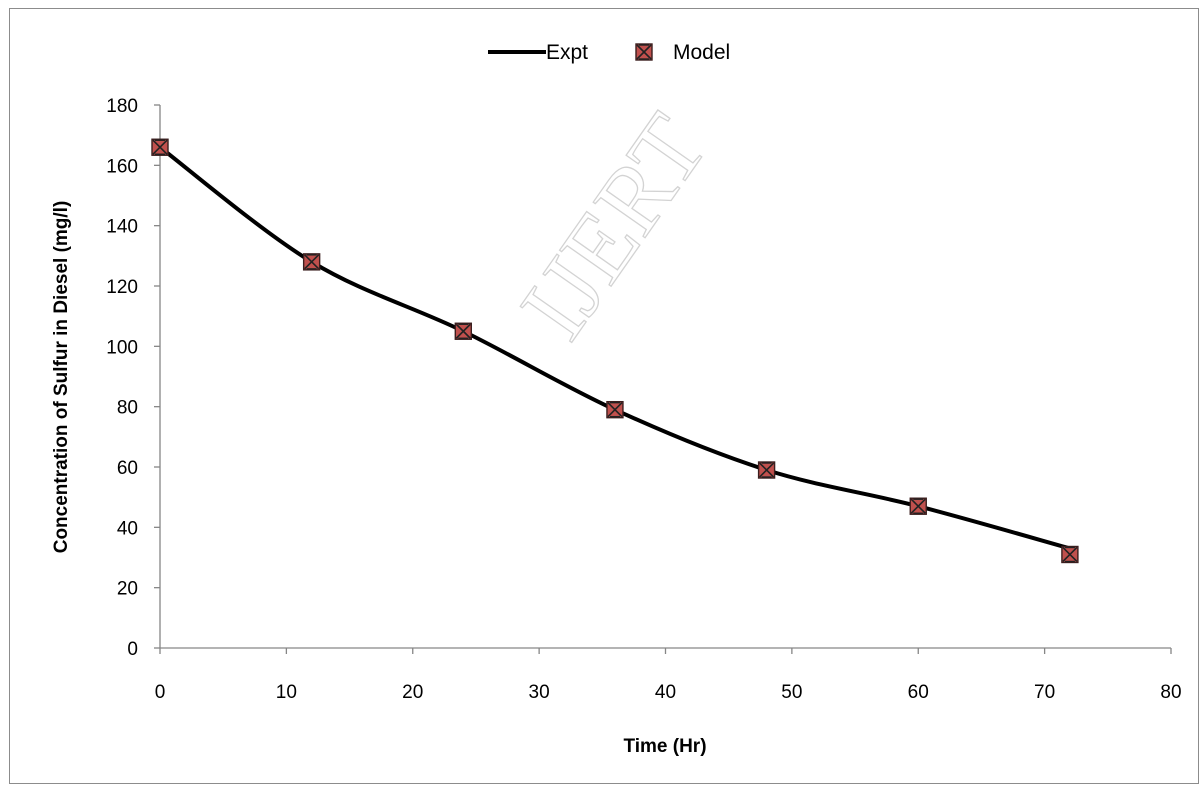 The height and width of the screenshot is (787, 1201). I want to click on y-tick-label: 60, so click(127, 468).